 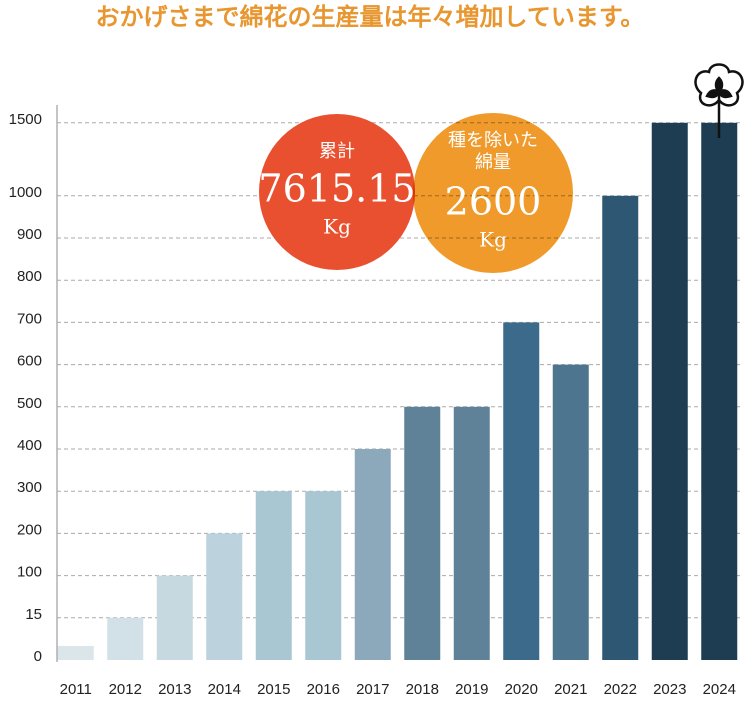 What do you see at coordinates (370, 17) in the screenshot?
I see `chart-title: おかげさまで綿花の生産量は年々増加しています。` at bounding box center [370, 17].